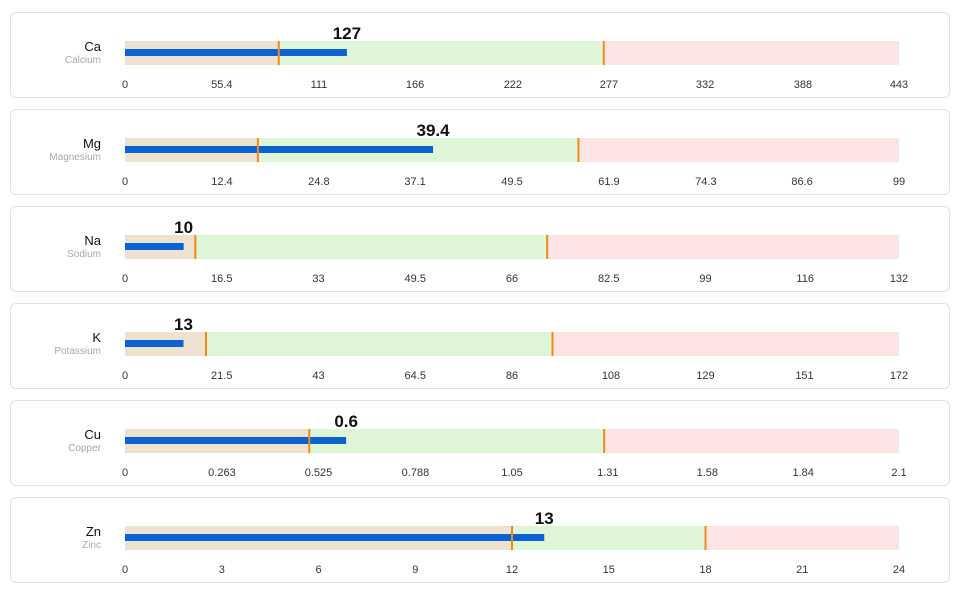 Image resolution: width=962 pixels, height=590 pixels. I want to click on x-tick-label: 86, so click(512, 376).